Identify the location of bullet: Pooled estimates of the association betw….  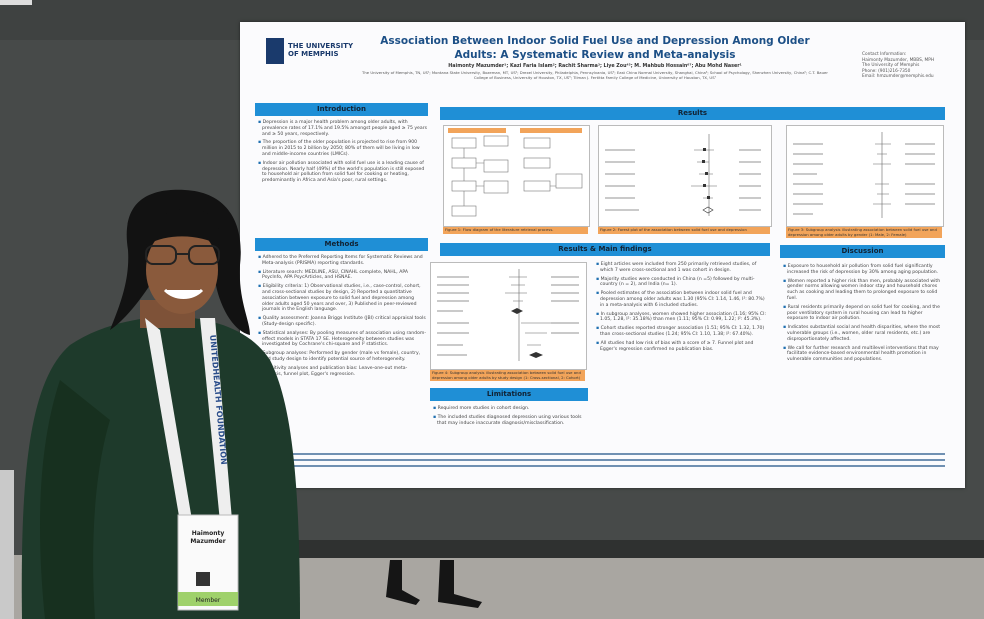
(681, 299).